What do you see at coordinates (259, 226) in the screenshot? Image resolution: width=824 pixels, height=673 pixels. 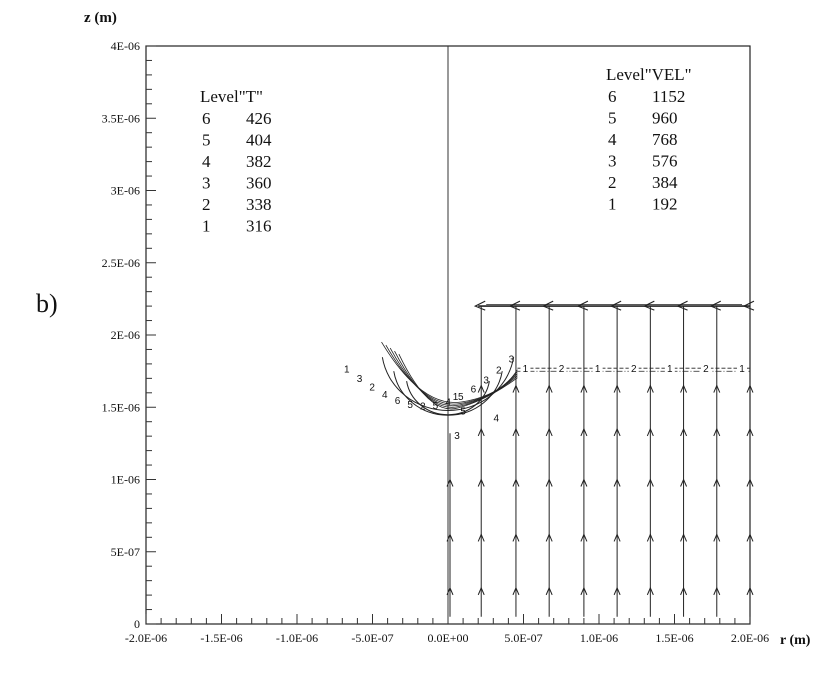 I see `legend-value: 316` at bounding box center [259, 226].